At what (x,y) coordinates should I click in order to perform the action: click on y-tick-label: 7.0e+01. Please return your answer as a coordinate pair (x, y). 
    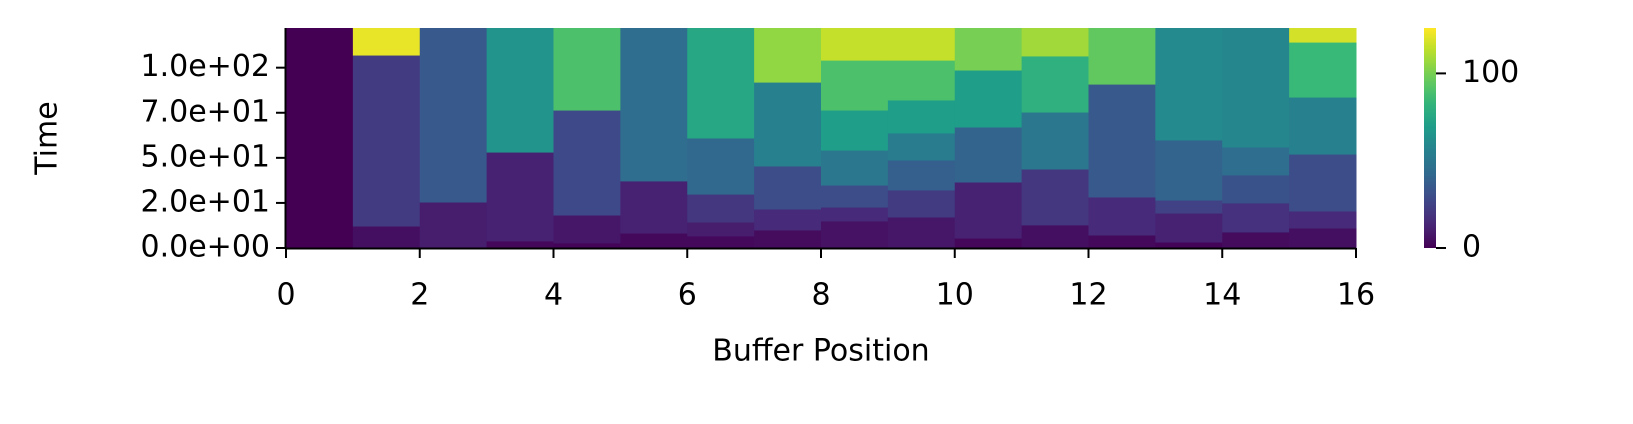
    Looking at the image, I should click on (205, 111).